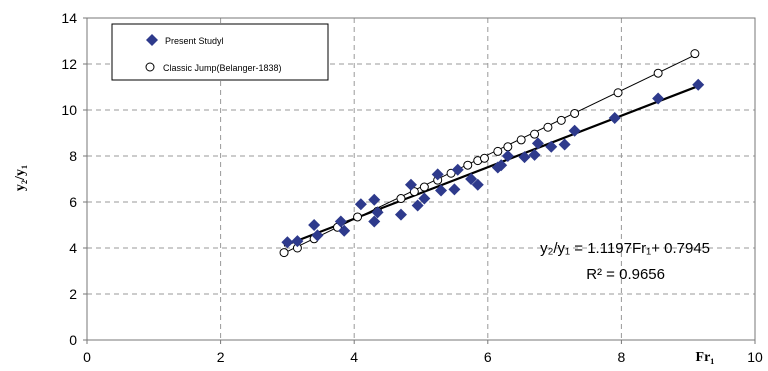 Image resolution: width=768 pixels, height=371 pixels. What do you see at coordinates (73, 294) in the screenshot?
I see `y-tick-label: 2` at bounding box center [73, 294].